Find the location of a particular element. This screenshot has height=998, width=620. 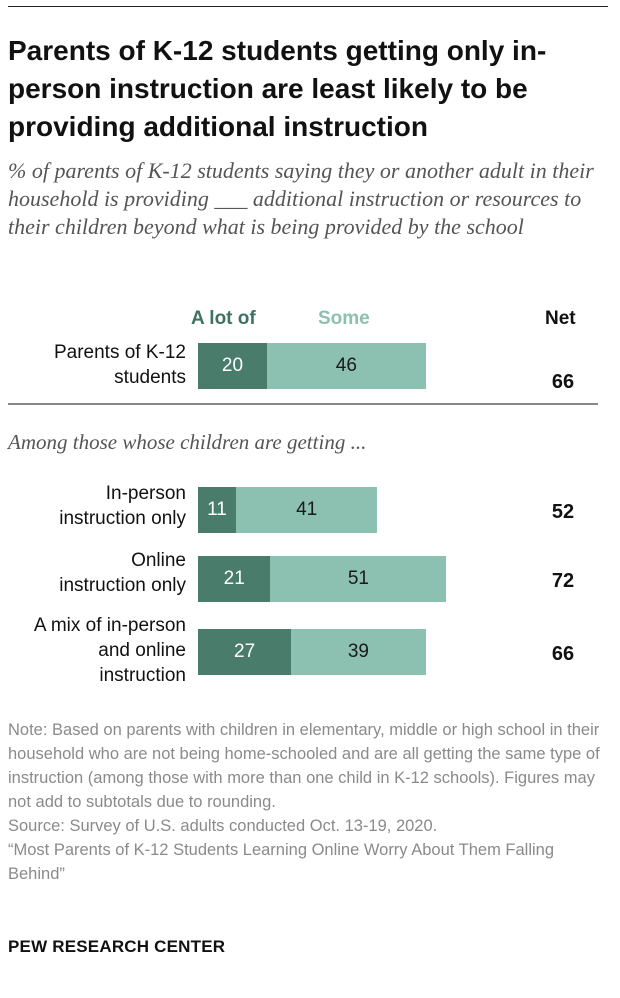

bar-a-lot-label: 21 is located at coordinates (234, 578).